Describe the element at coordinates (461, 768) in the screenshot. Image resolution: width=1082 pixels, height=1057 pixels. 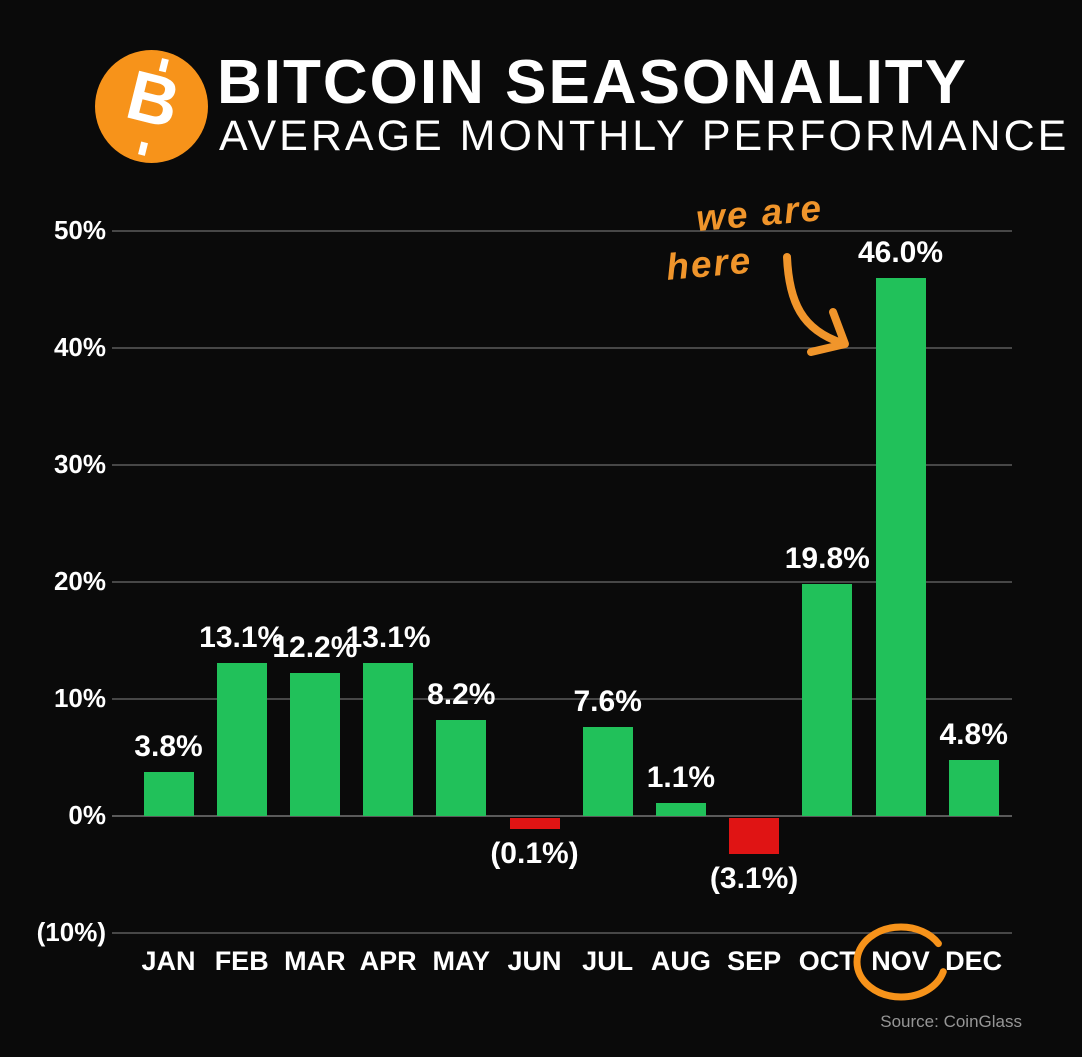
I see `bar-may` at that location.